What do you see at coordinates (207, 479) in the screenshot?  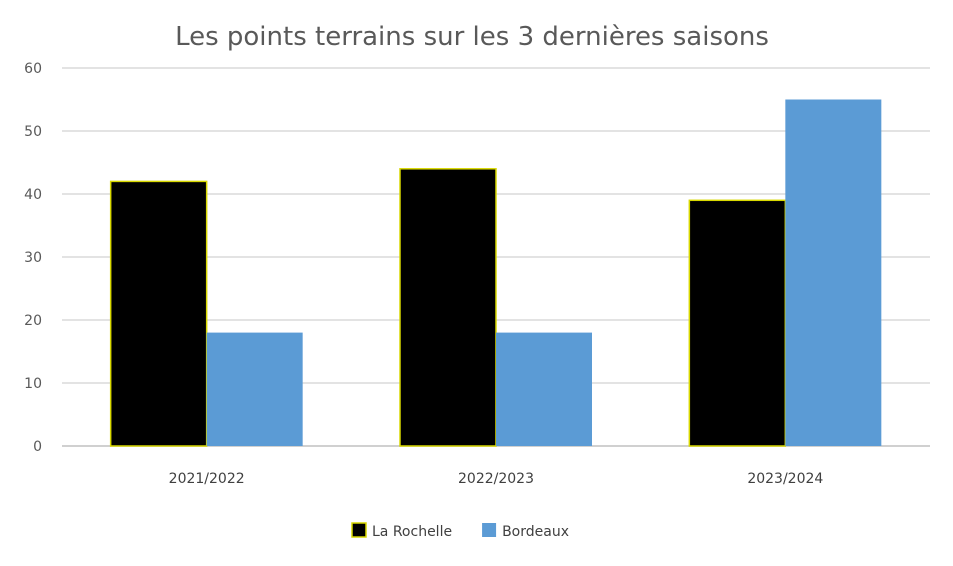 I see `x-category-label: 2021/2022` at bounding box center [207, 479].